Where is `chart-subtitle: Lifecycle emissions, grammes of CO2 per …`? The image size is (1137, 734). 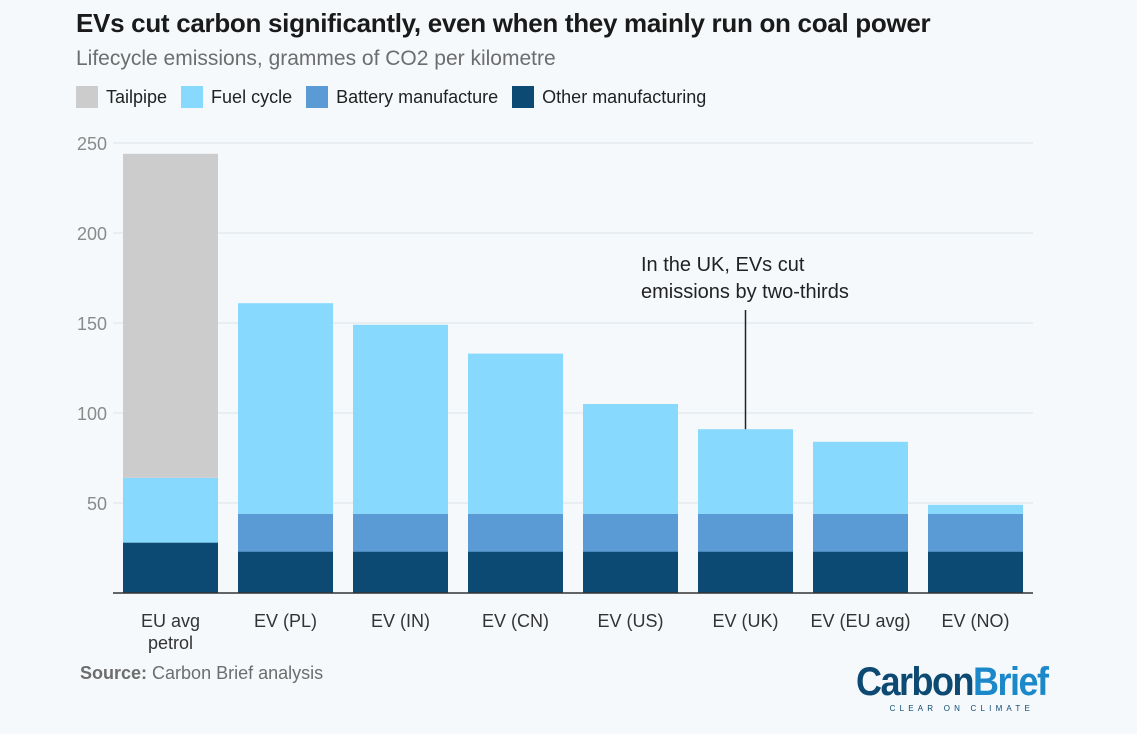
chart-subtitle: Lifecycle emissions, grammes of CO2 per … is located at coordinates (316, 58).